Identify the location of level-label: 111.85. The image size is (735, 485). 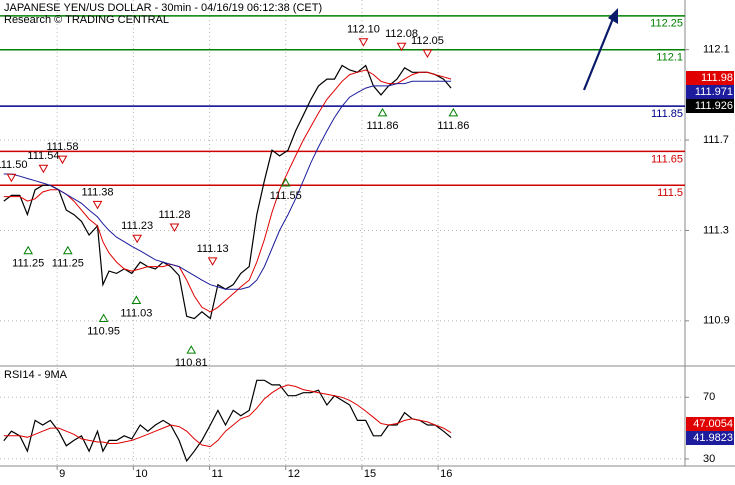
(667, 114).